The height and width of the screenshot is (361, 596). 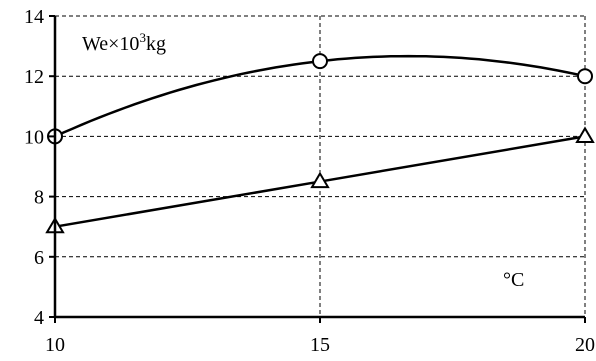 I want to click on y-tick-label-14: 14, so click(x=34, y=17).